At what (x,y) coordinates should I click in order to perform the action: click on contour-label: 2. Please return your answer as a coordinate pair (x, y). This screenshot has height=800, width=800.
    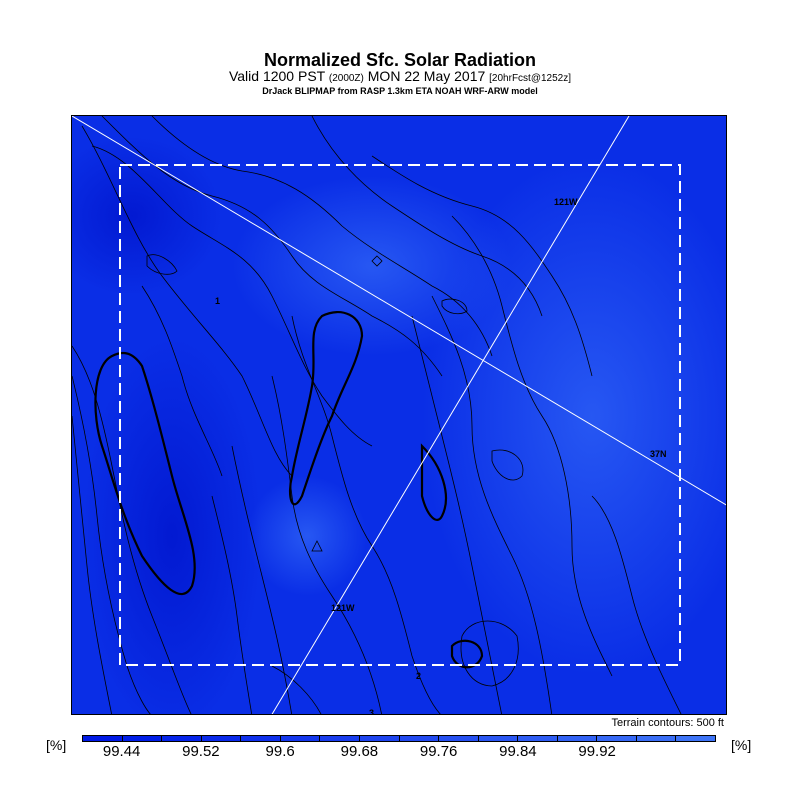
    Looking at the image, I should click on (419, 676).